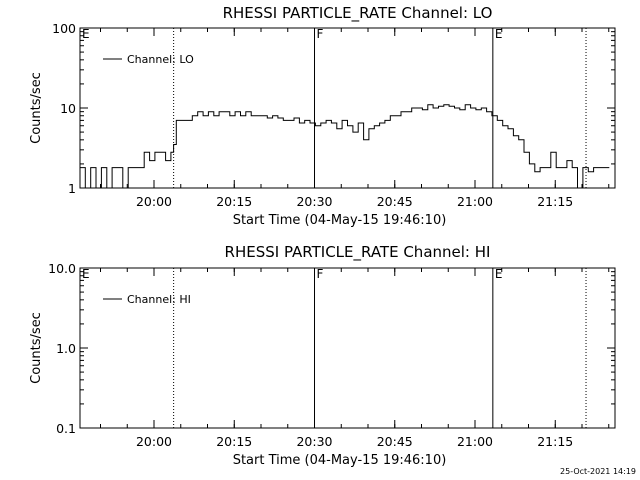  What do you see at coordinates (598, 471) in the screenshot?
I see `footer-timestamp: 25-Oct-2021 14:19` at bounding box center [598, 471].